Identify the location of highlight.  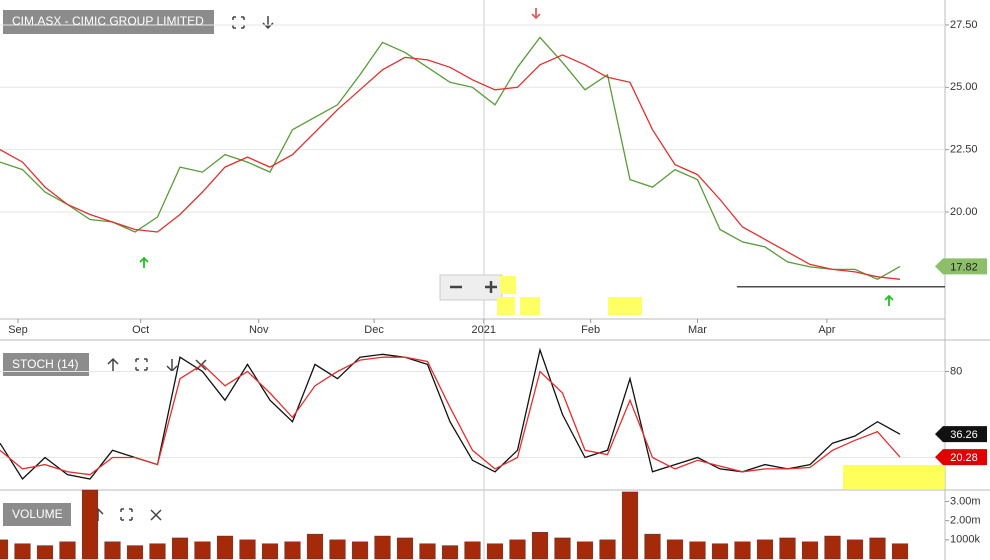
(894, 477).